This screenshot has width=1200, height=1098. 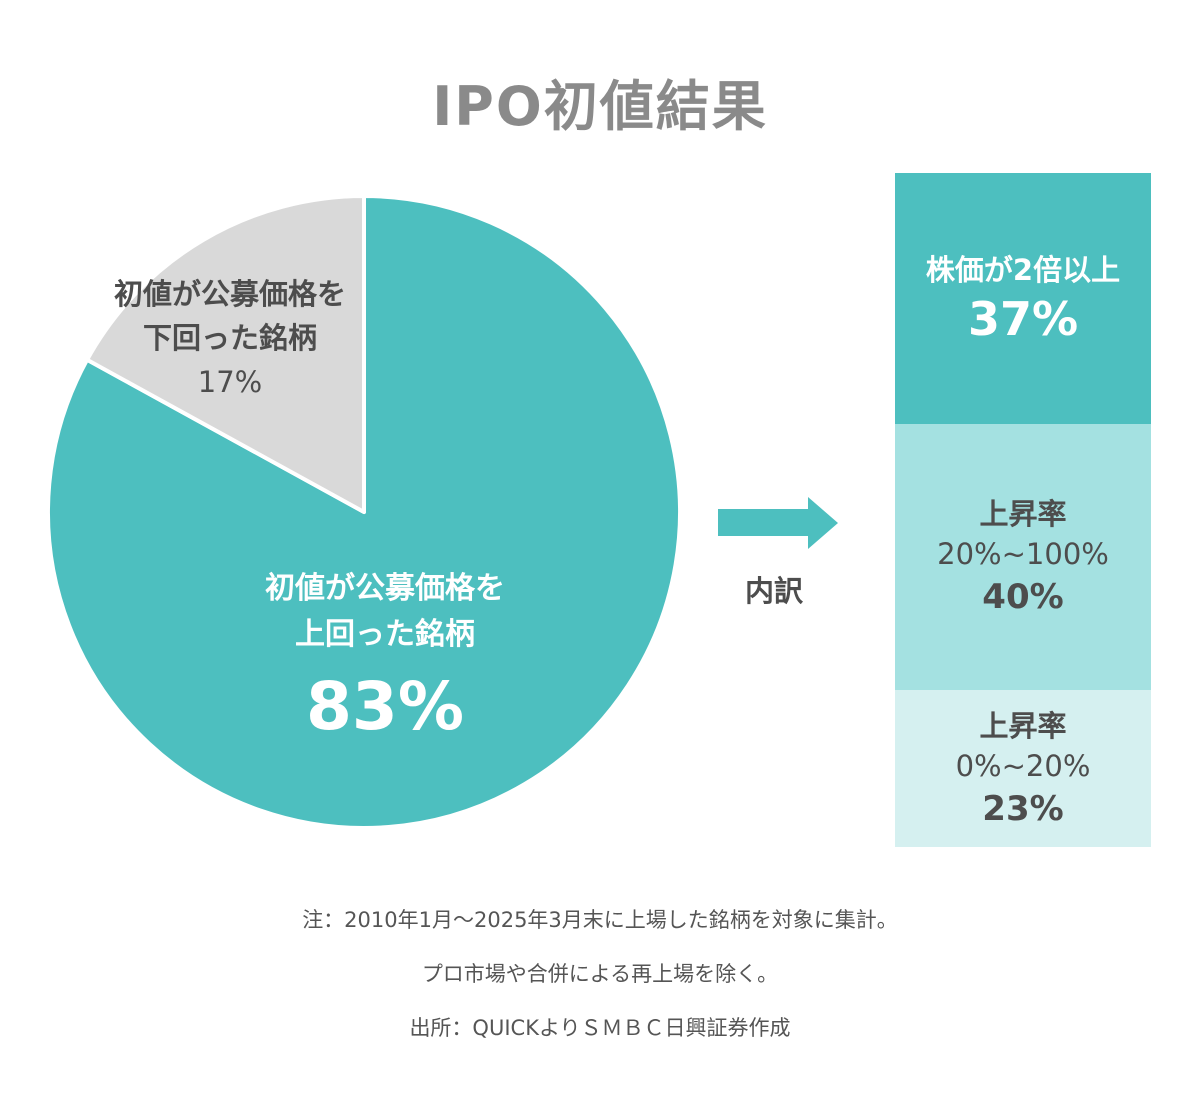 What do you see at coordinates (1023, 725) in the screenshot?
I see `bar-segment-0-20-label: 上昇率` at bounding box center [1023, 725].